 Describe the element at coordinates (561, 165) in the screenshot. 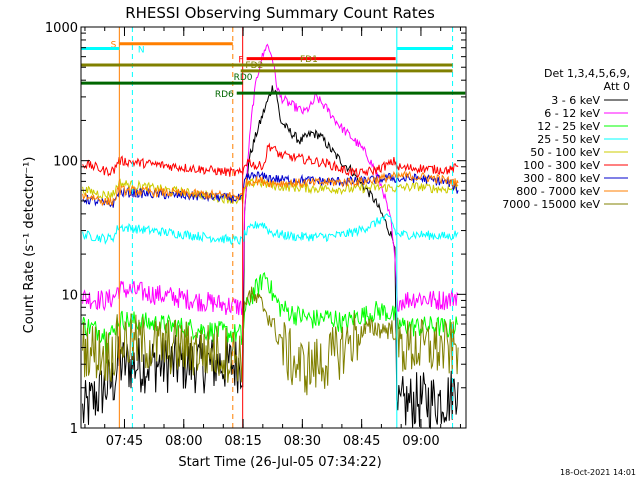

I see `legend-label-5: 100 - 300 keV` at that location.